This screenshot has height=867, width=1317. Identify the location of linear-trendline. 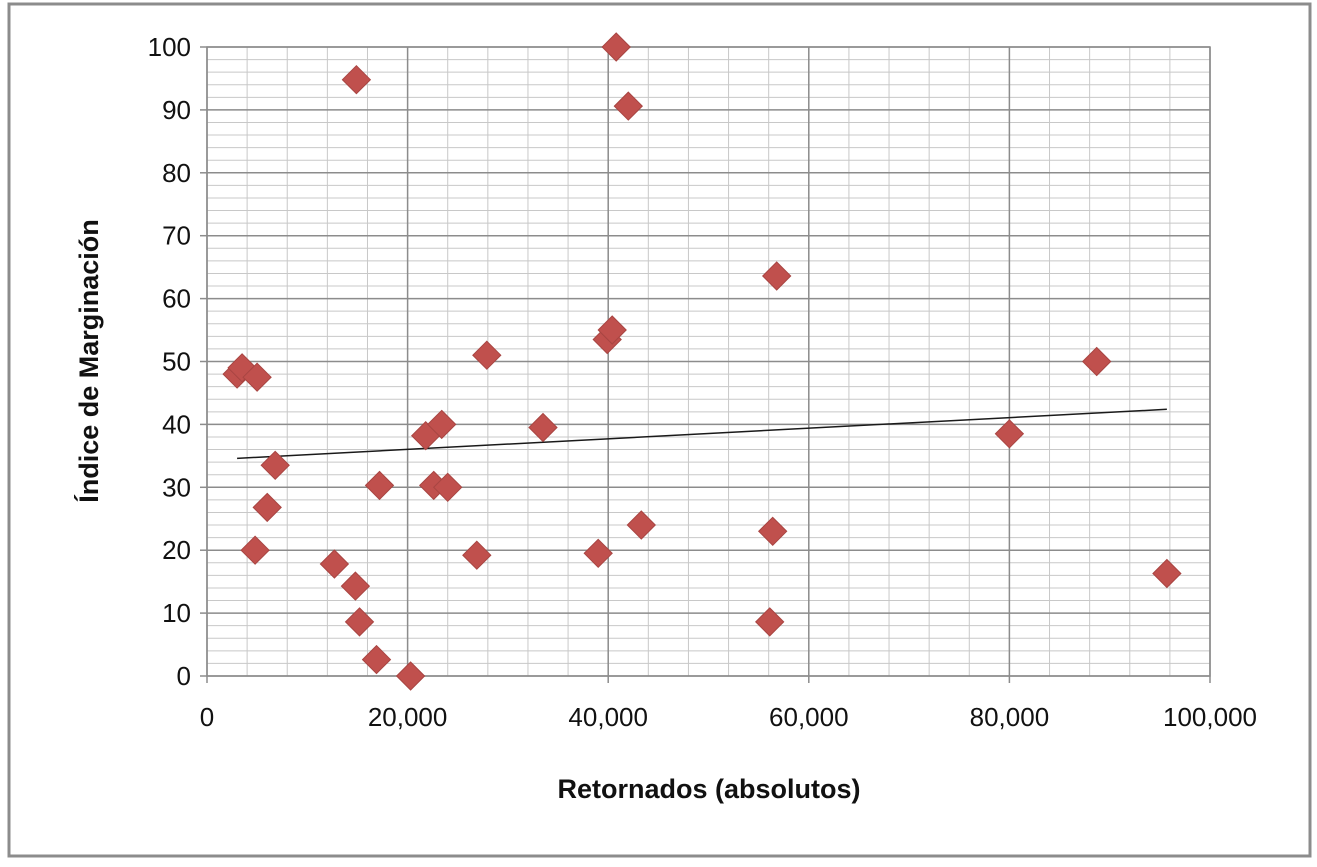
(702, 434).